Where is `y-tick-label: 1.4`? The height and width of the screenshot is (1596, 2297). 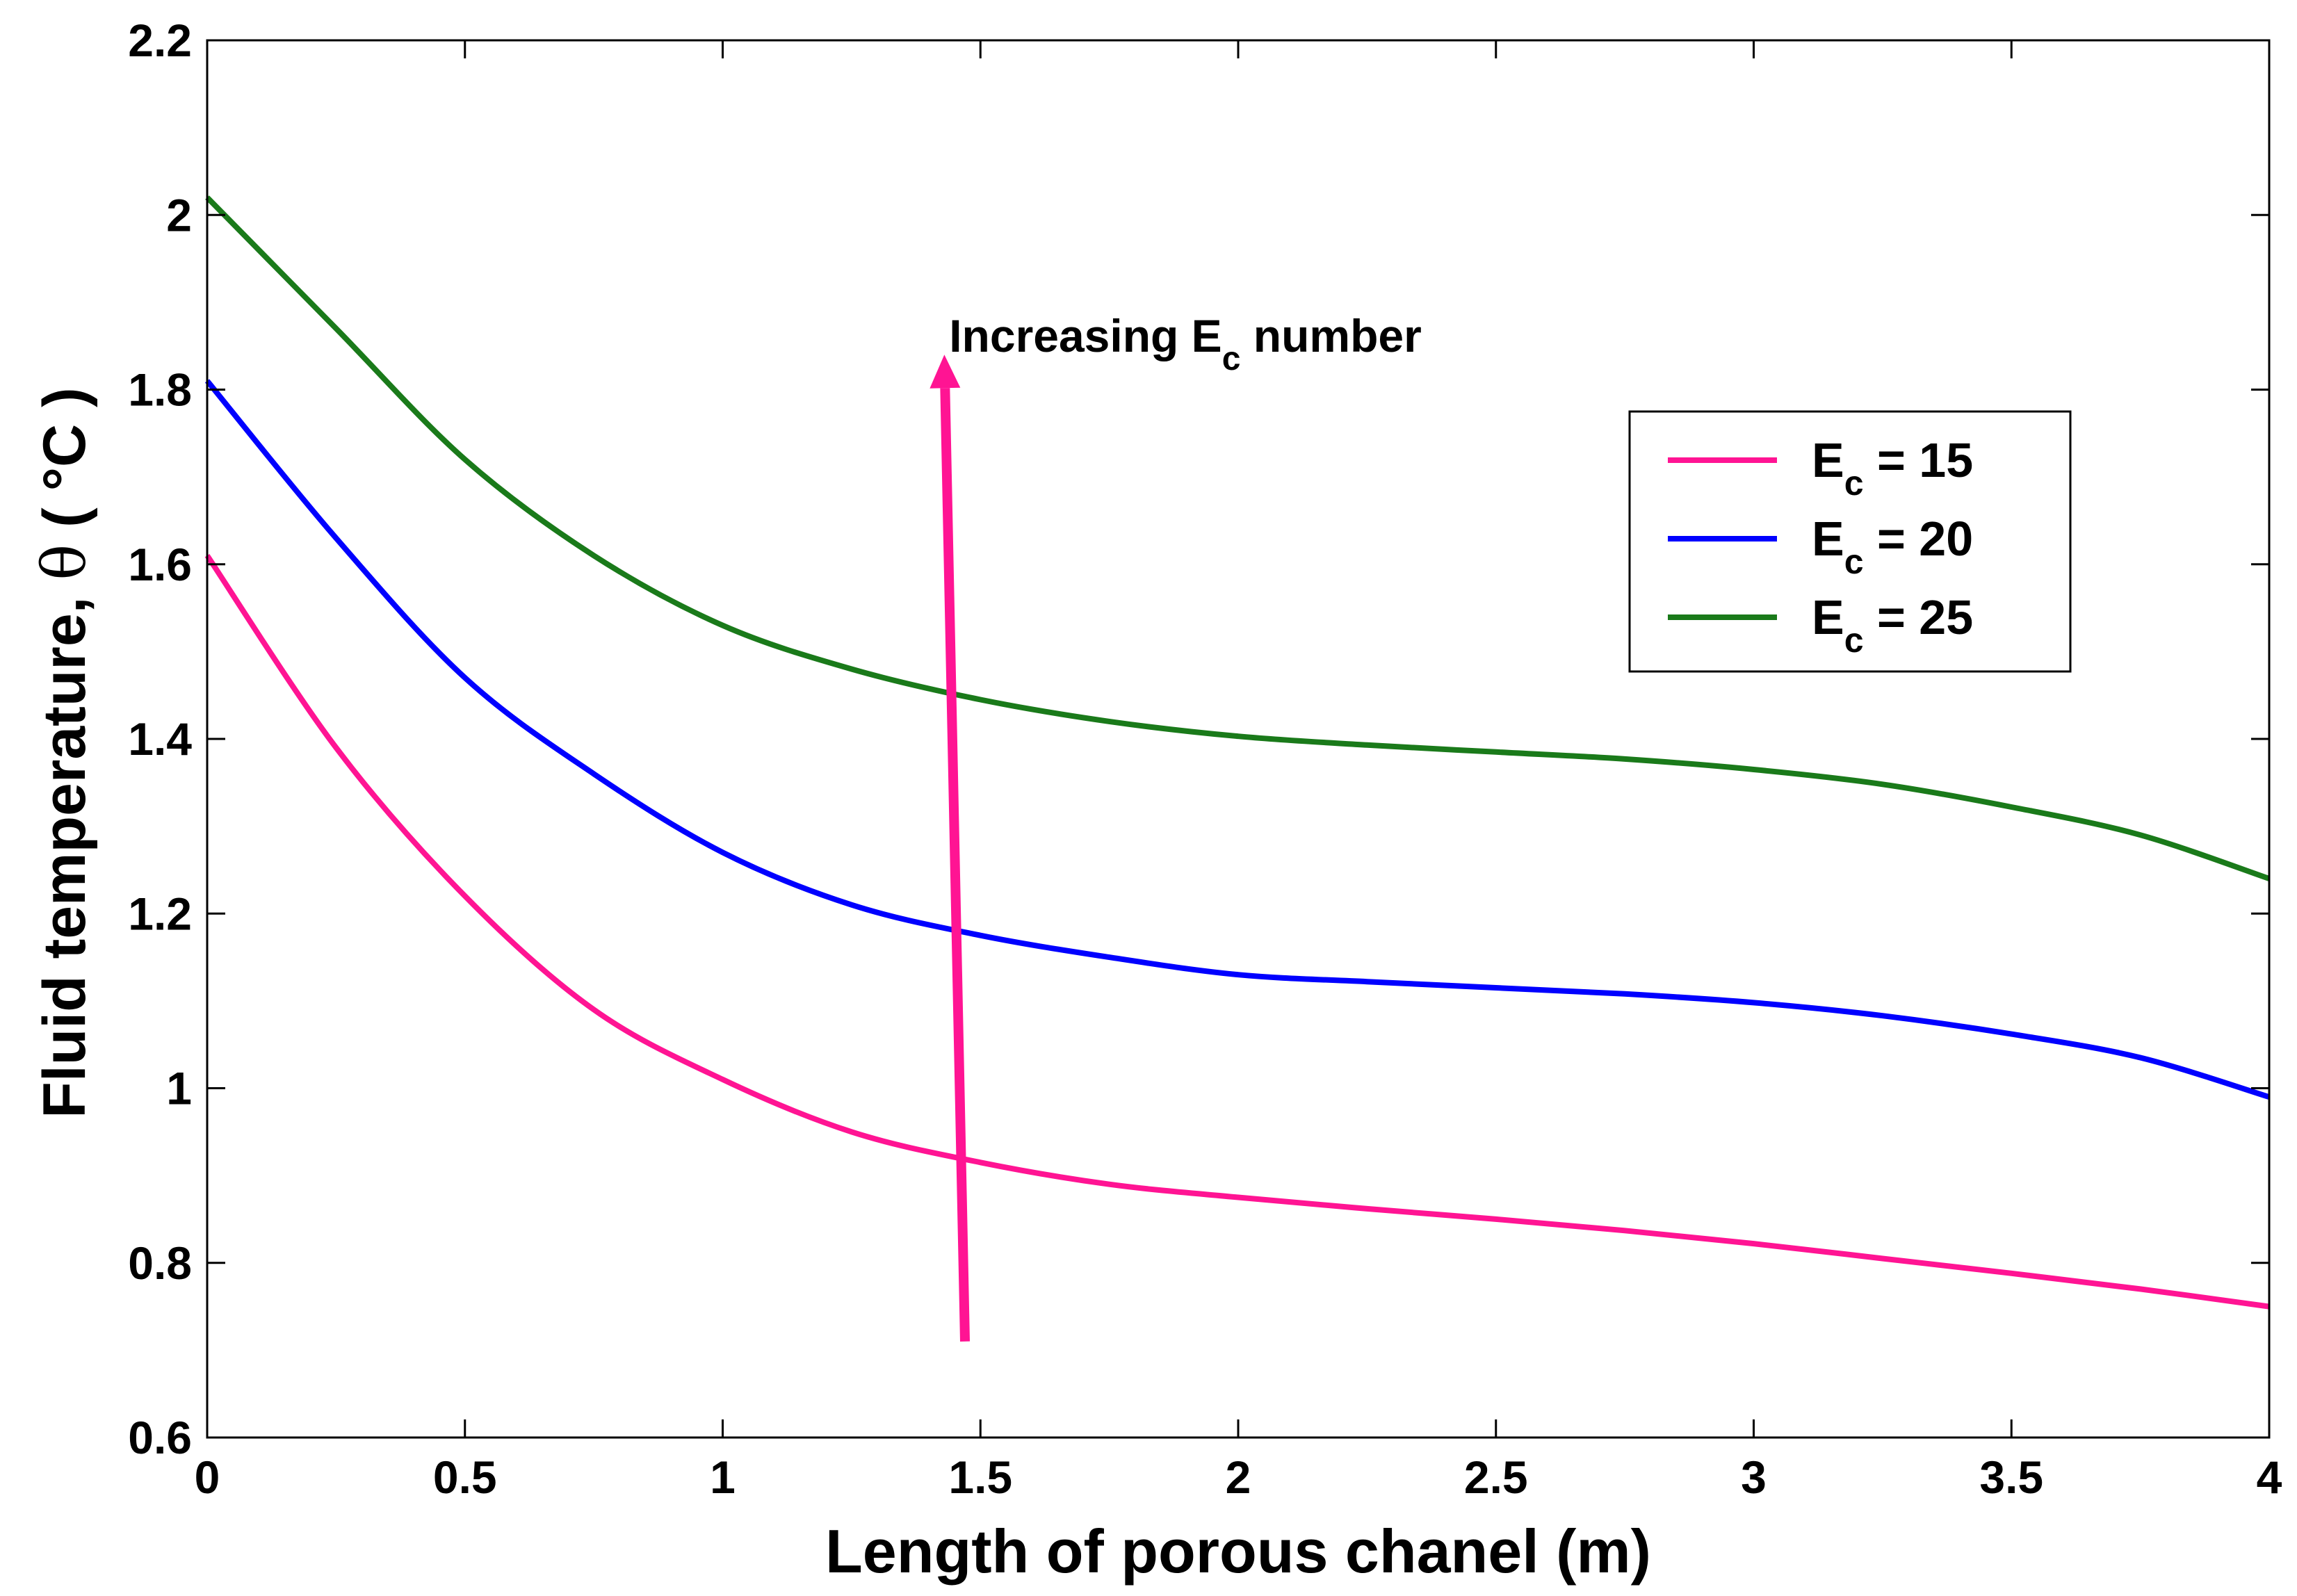 y-tick-label: 1.4 is located at coordinates (160, 739).